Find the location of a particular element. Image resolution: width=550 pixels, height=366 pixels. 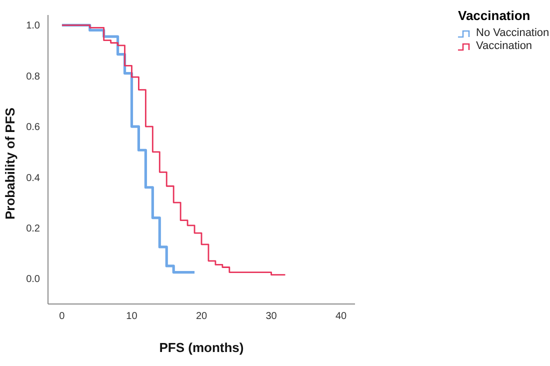

y-tick-label: 0.6 is located at coordinates (33, 128).